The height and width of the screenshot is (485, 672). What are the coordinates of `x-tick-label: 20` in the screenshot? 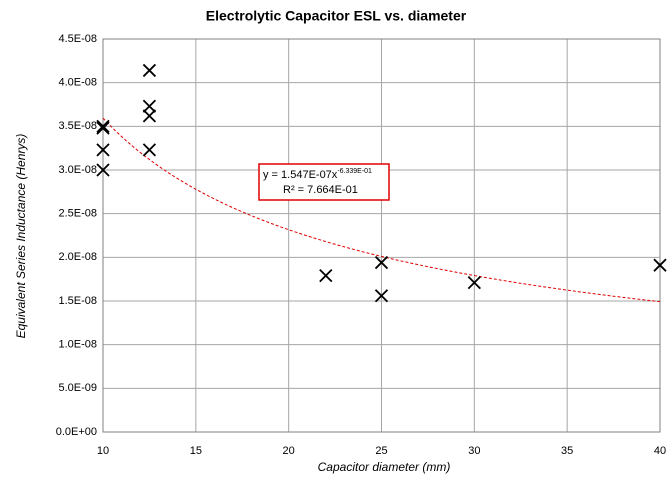 It's located at (289, 451).